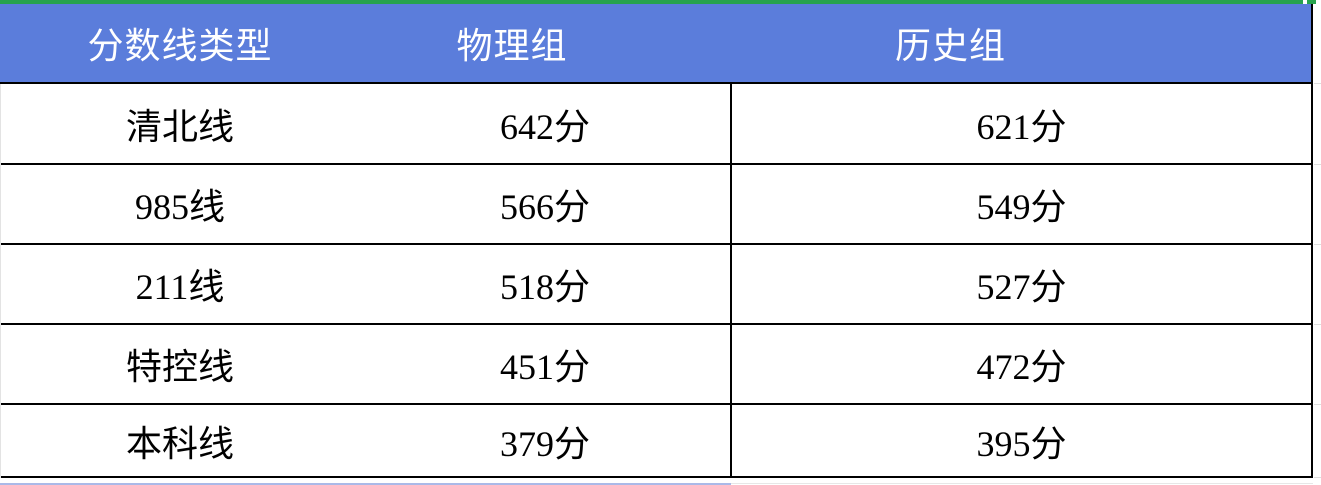  I want to click on row-type-cell: 本科线, so click(179, 443).